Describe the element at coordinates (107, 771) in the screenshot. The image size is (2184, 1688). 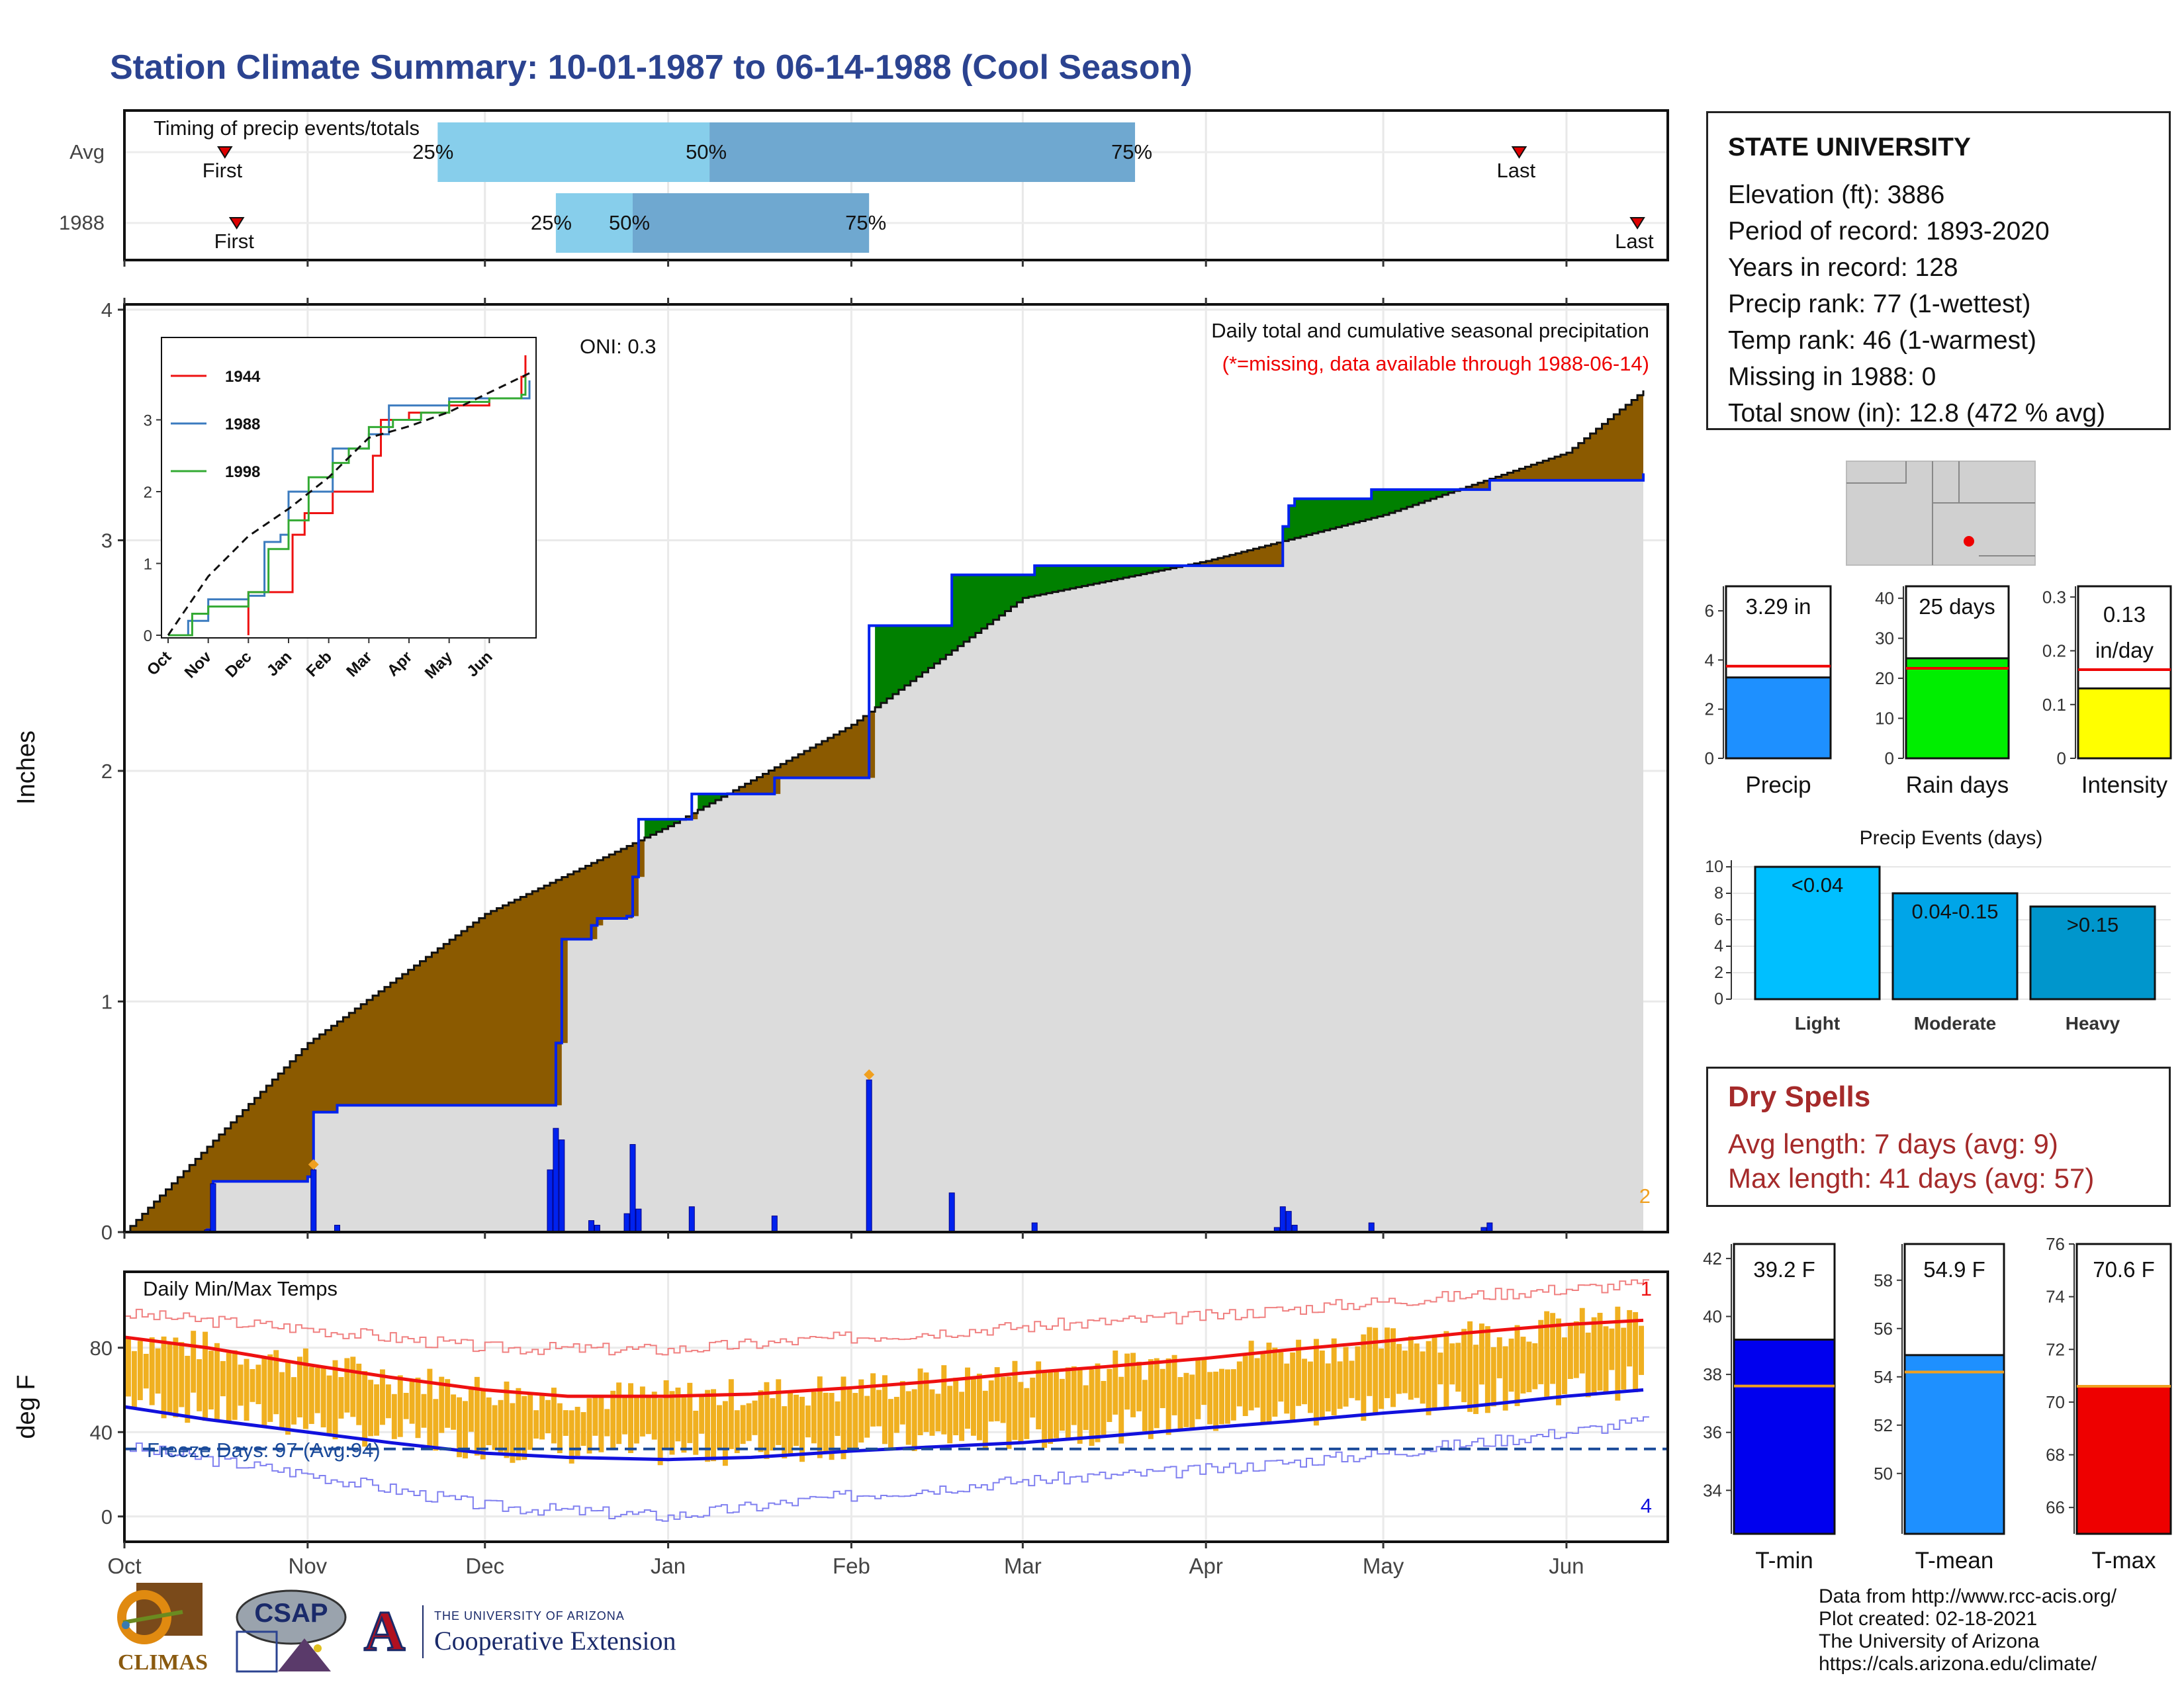
I see `precip-ytick-label: 2` at that location.